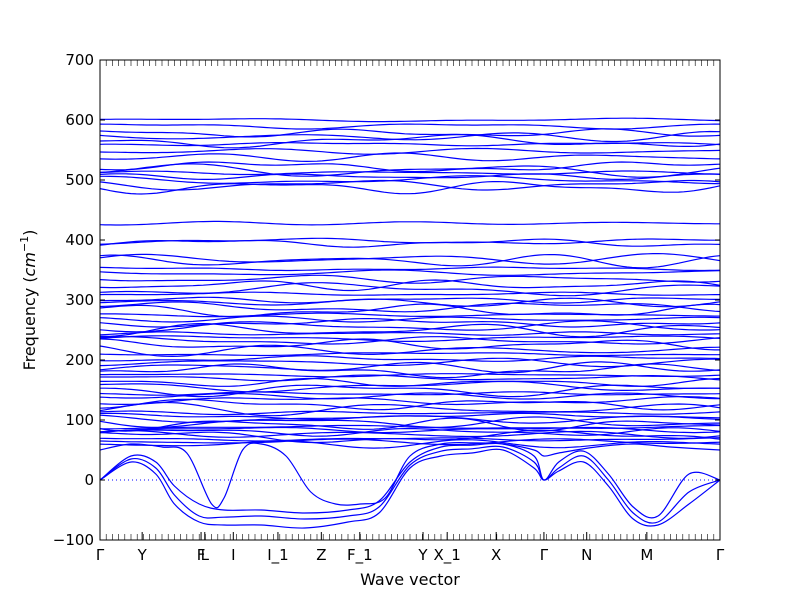  Describe the element at coordinates (201, 555) in the screenshot. I see `x-tick-label: F` at that location.